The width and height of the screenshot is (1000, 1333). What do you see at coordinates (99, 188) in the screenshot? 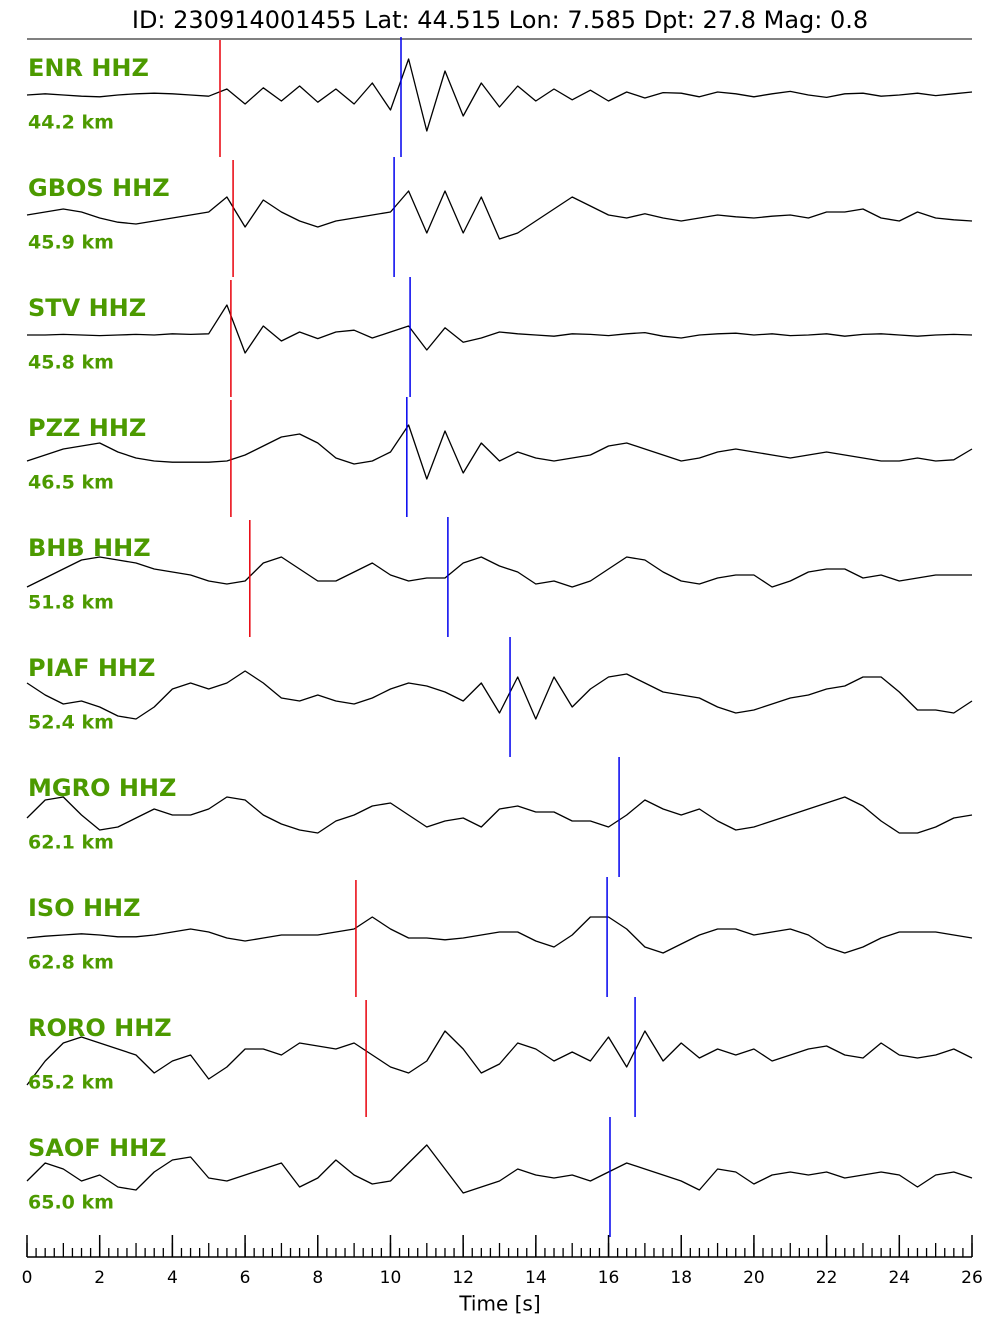
I see `station-label: GBOS HHZ` at bounding box center [99, 188].